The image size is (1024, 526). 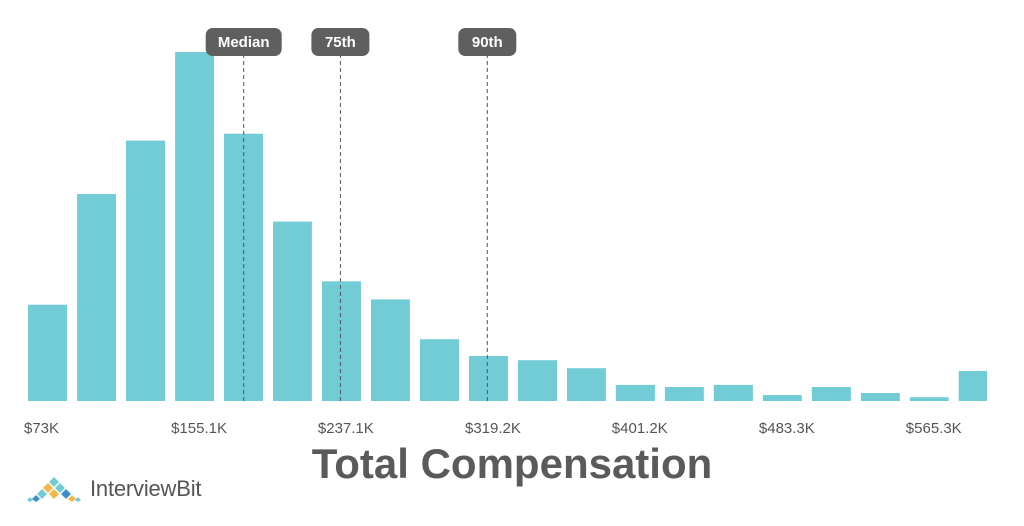 I want to click on x-tick-label: $483.3K, so click(x=787, y=428).